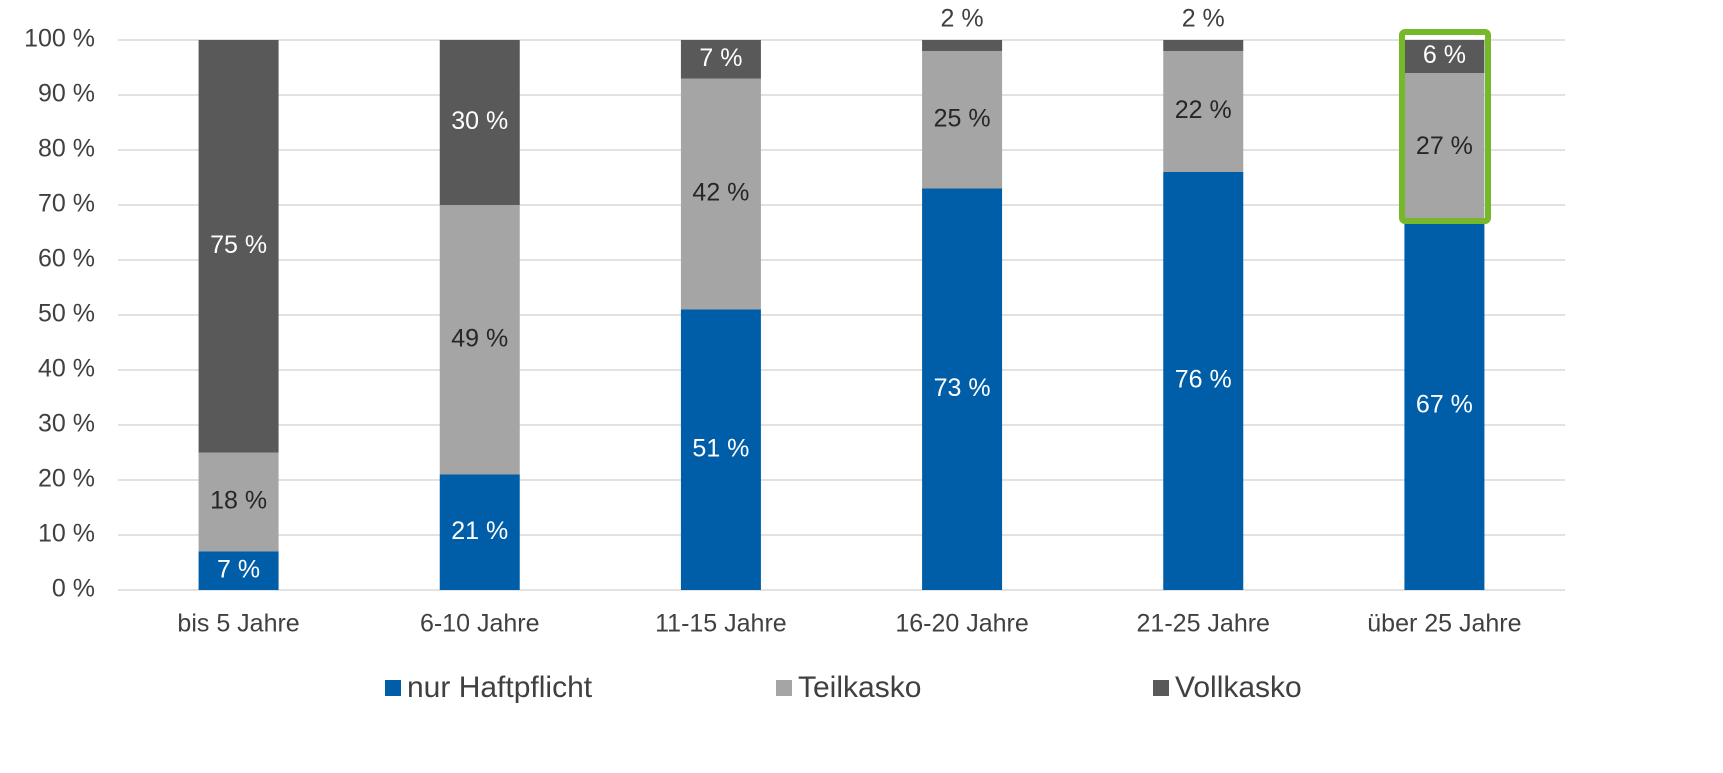  Describe the element at coordinates (480, 624) in the screenshot. I see `x-tick-label: 6-10 Jahre` at that location.